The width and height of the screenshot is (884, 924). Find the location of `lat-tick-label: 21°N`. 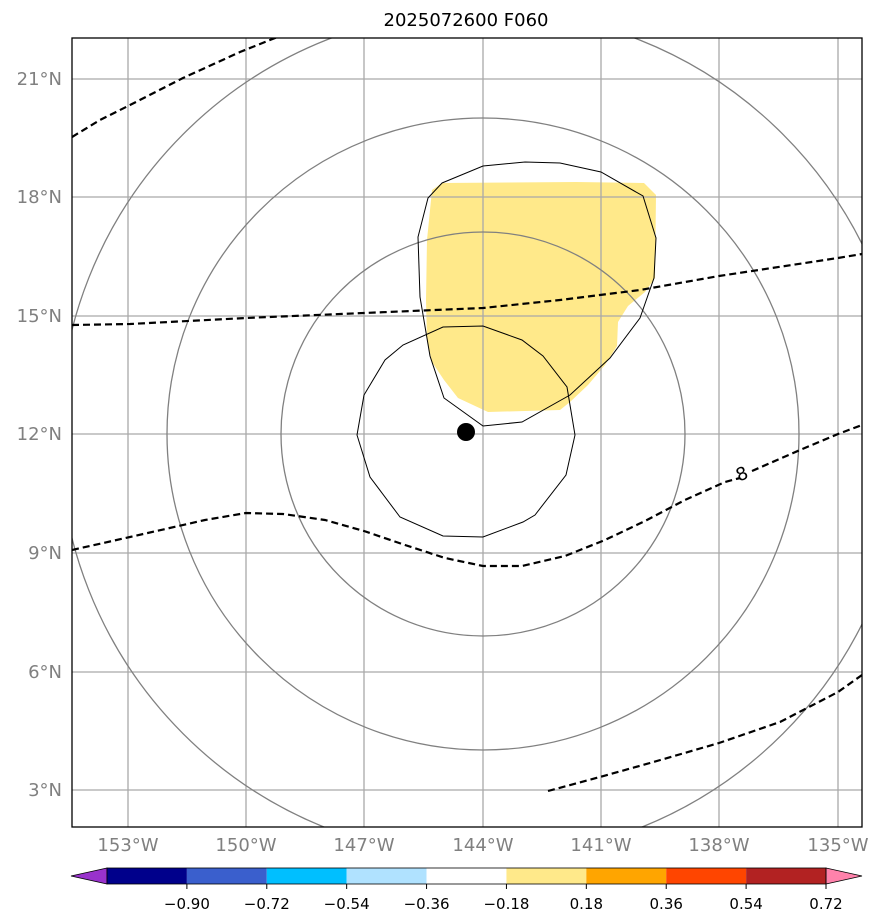

lat-tick-label: 21°N is located at coordinates (39, 79).